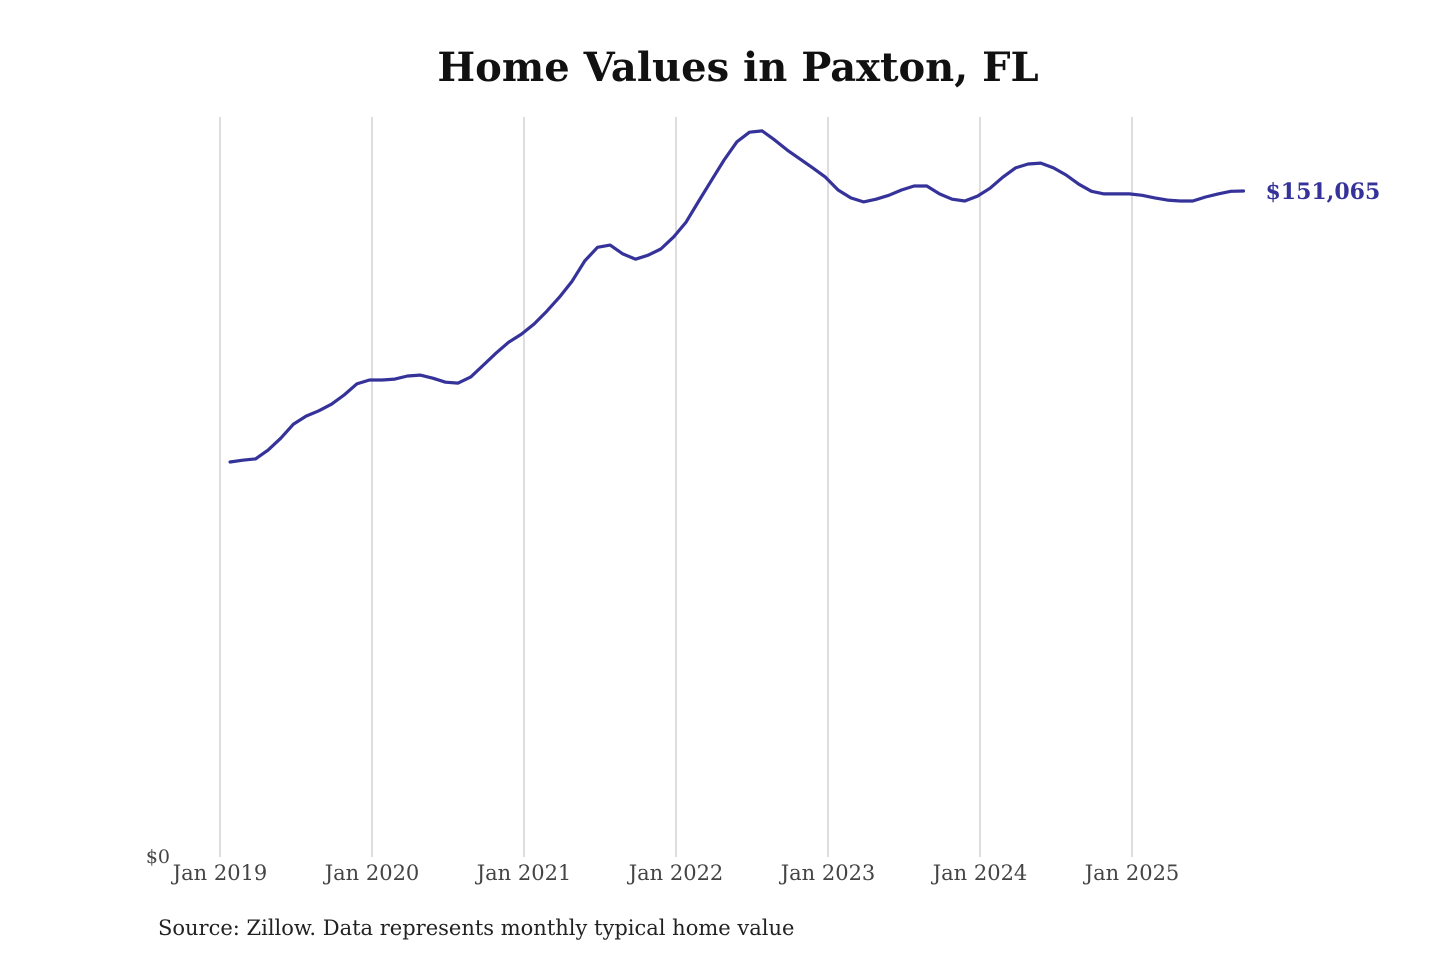  Describe the element at coordinates (371, 873) in the screenshot. I see `x-tick-label: Jan 2020` at that location.